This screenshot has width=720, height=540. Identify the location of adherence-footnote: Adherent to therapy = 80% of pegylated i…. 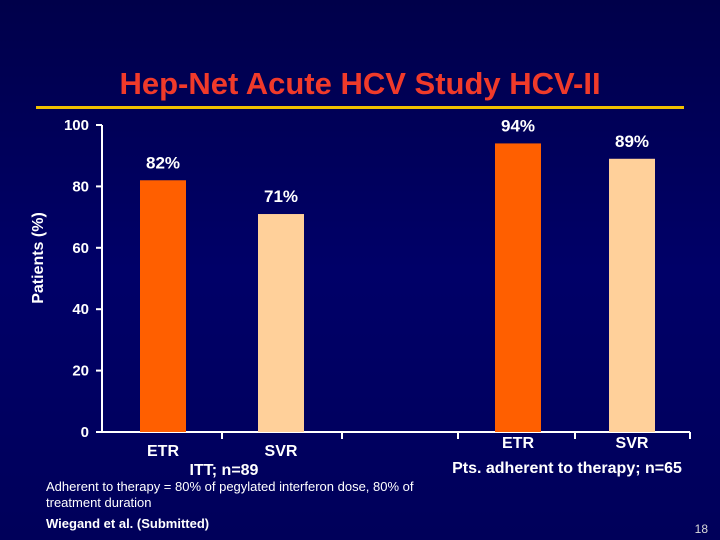
(230, 494).